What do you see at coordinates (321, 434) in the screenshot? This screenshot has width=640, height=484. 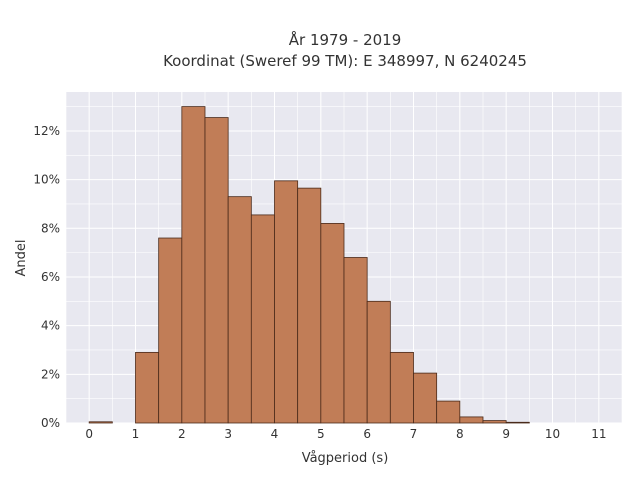 I see `x-tick-label: 5` at bounding box center [321, 434].